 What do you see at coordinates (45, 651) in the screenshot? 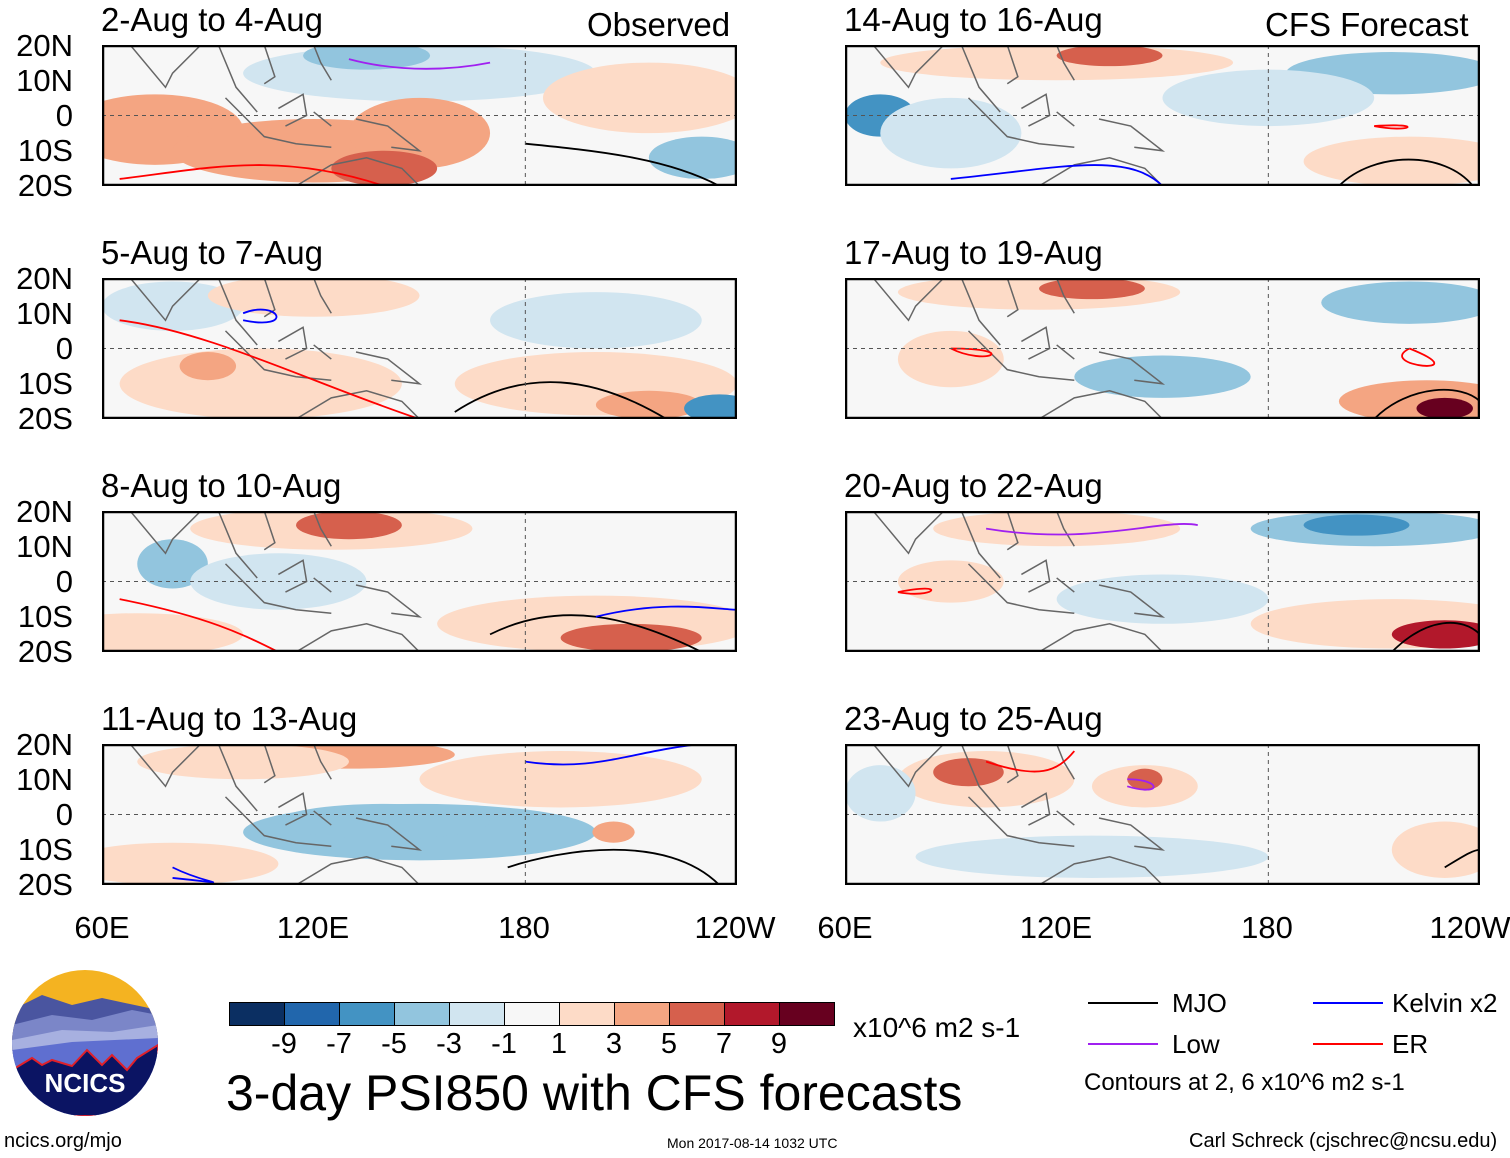
I see `lat-label-20s: 20S` at bounding box center [45, 651].